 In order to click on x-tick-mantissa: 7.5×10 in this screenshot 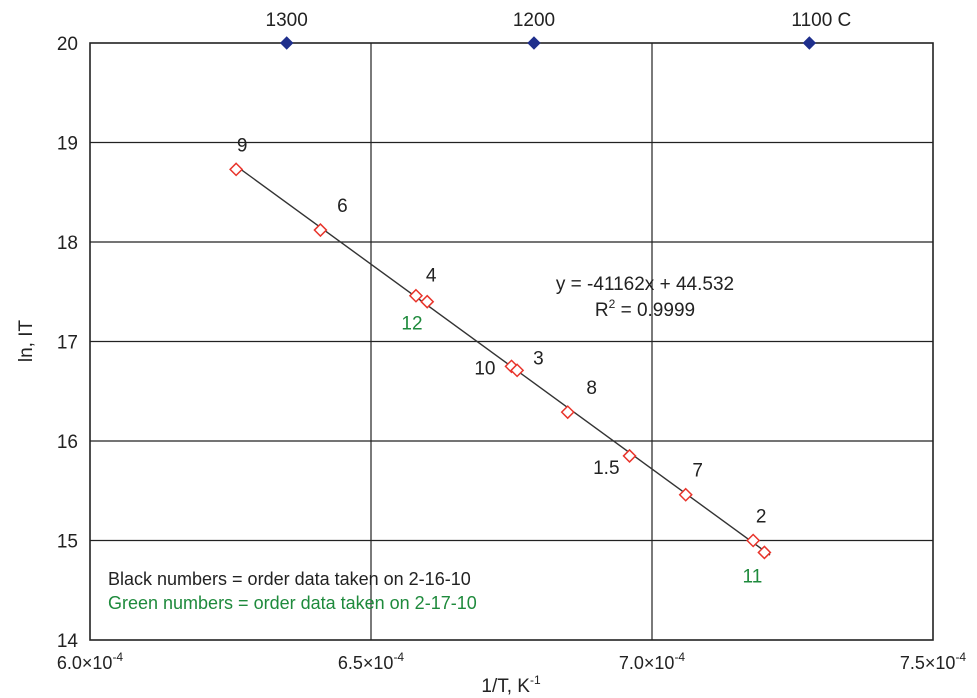, I will do `click(928, 663)`.